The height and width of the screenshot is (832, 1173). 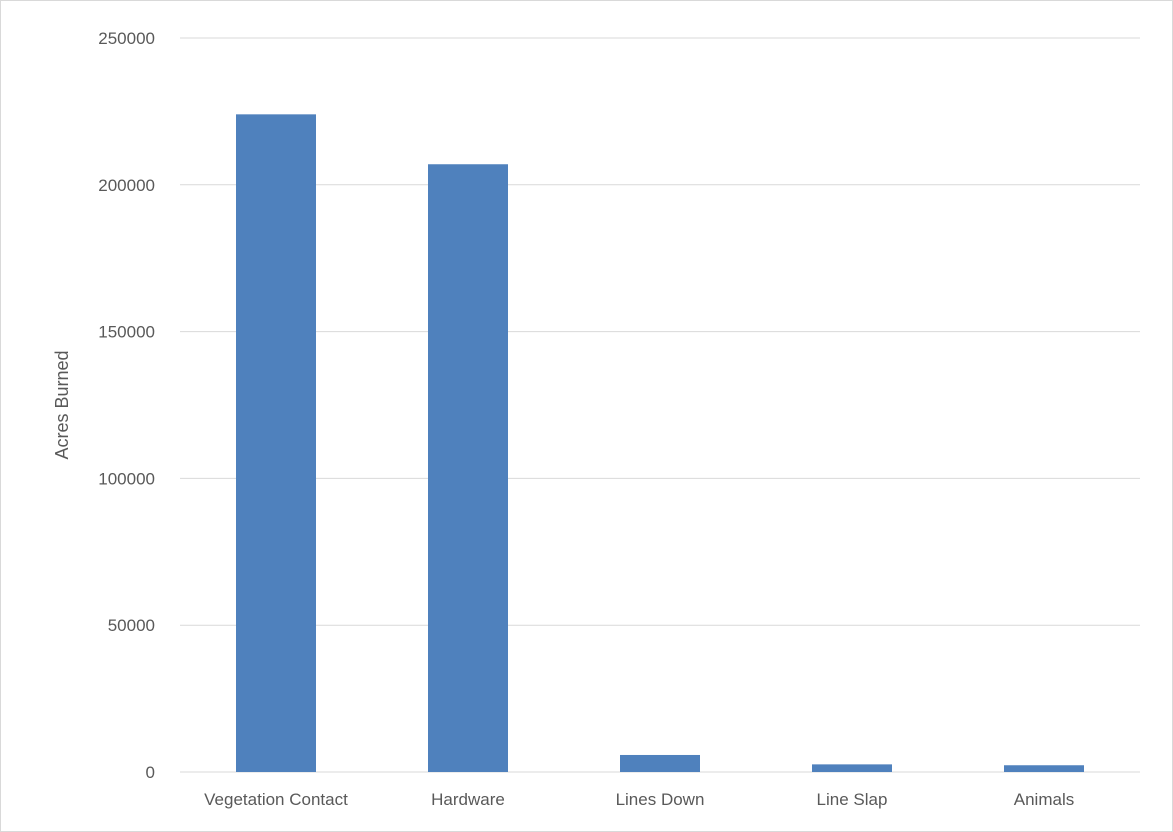 I want to click on y-tick-label: 250000, so click(x=126, y=38).